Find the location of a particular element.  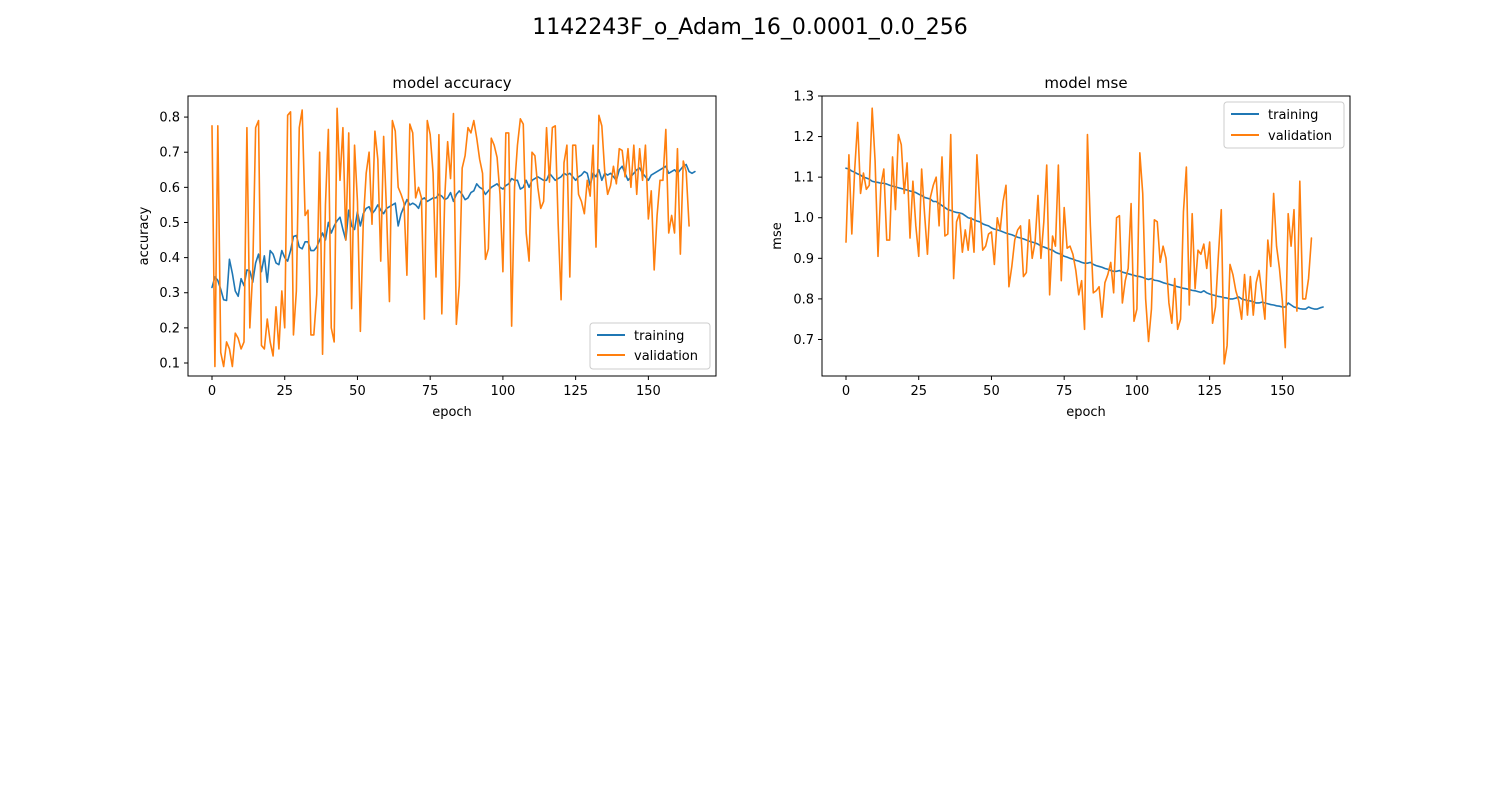

mse-y-tick-label: 0.9 is located at coordinates (803, 259).